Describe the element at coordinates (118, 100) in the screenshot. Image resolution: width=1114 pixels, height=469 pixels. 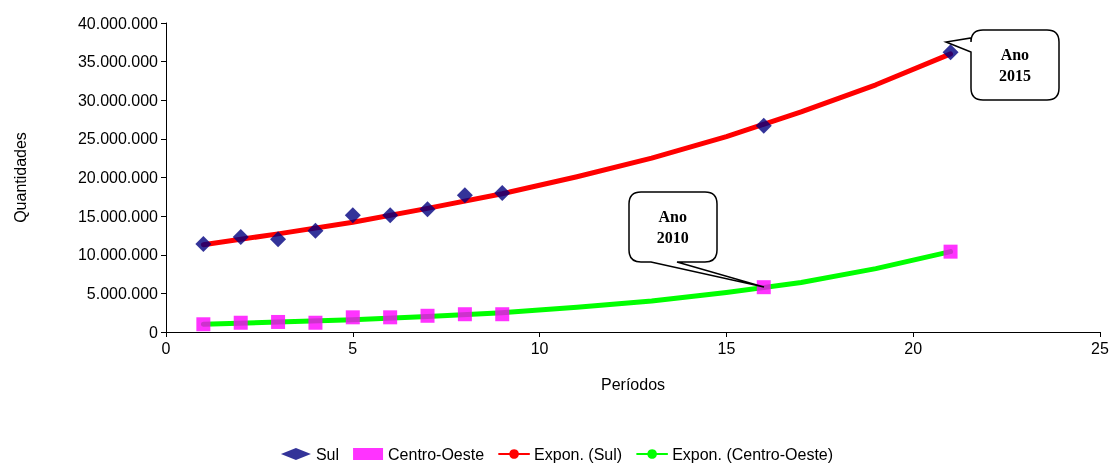
I see `y-tick-label: 30.000.000` at that location.